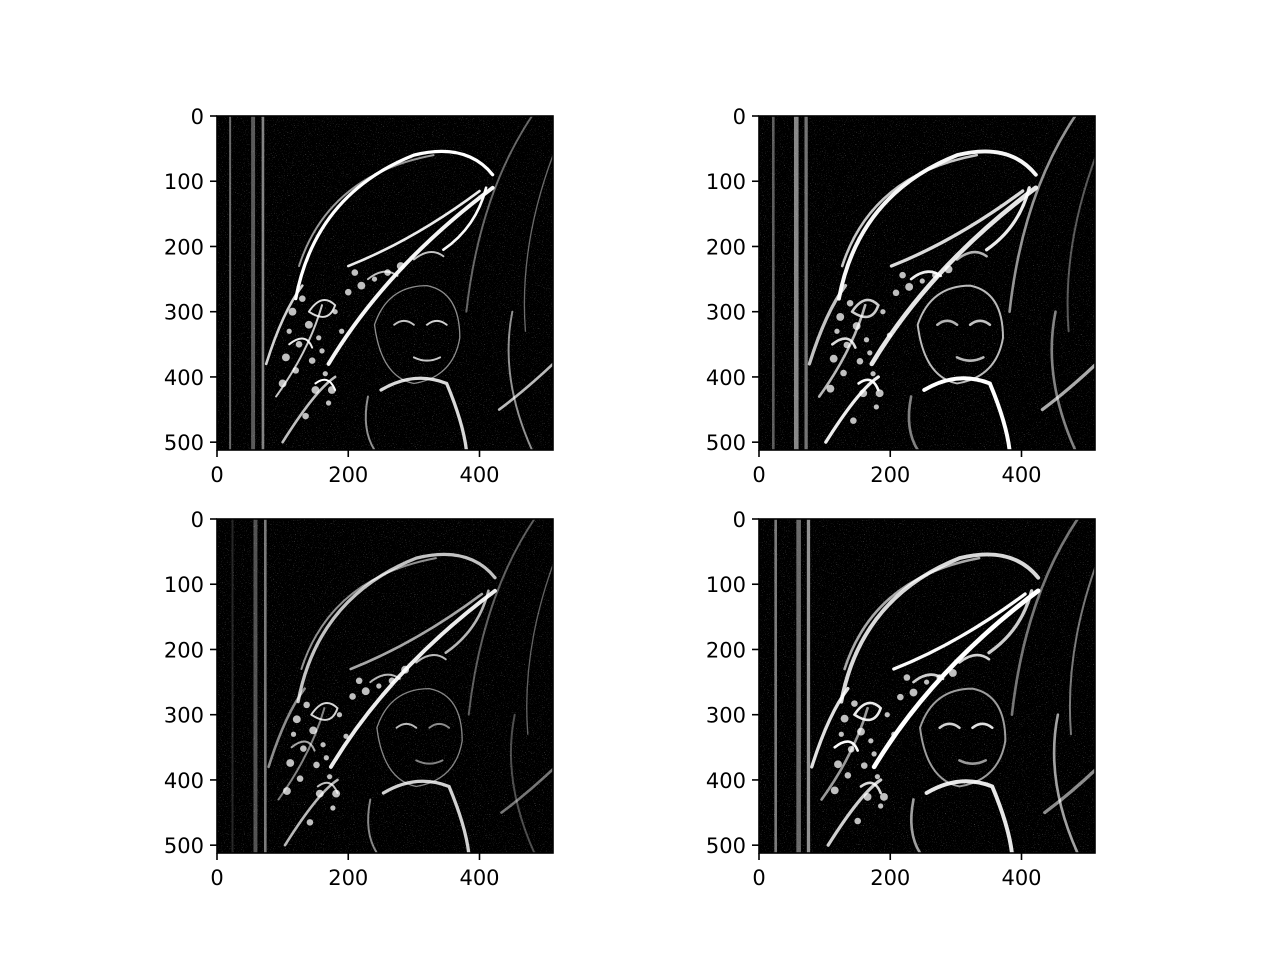  What do you see at coordinates (726, 247) in the screenshot?
I see `y-tick-label: 200` at bounding box center [726, 247].